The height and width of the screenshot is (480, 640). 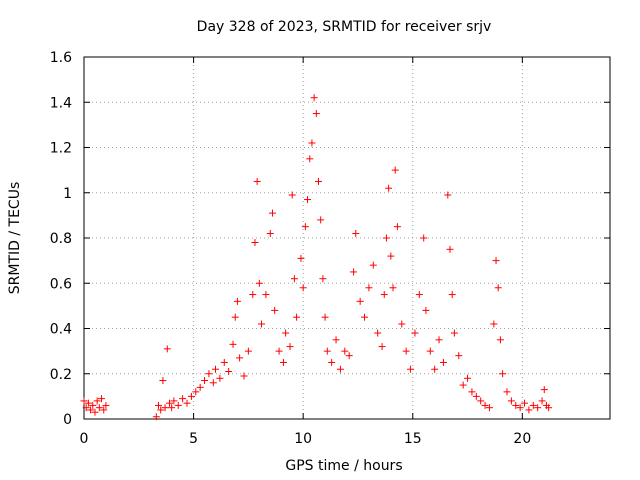 I want to click on y-tick-label: 0.4, so click(x=61, y=330).